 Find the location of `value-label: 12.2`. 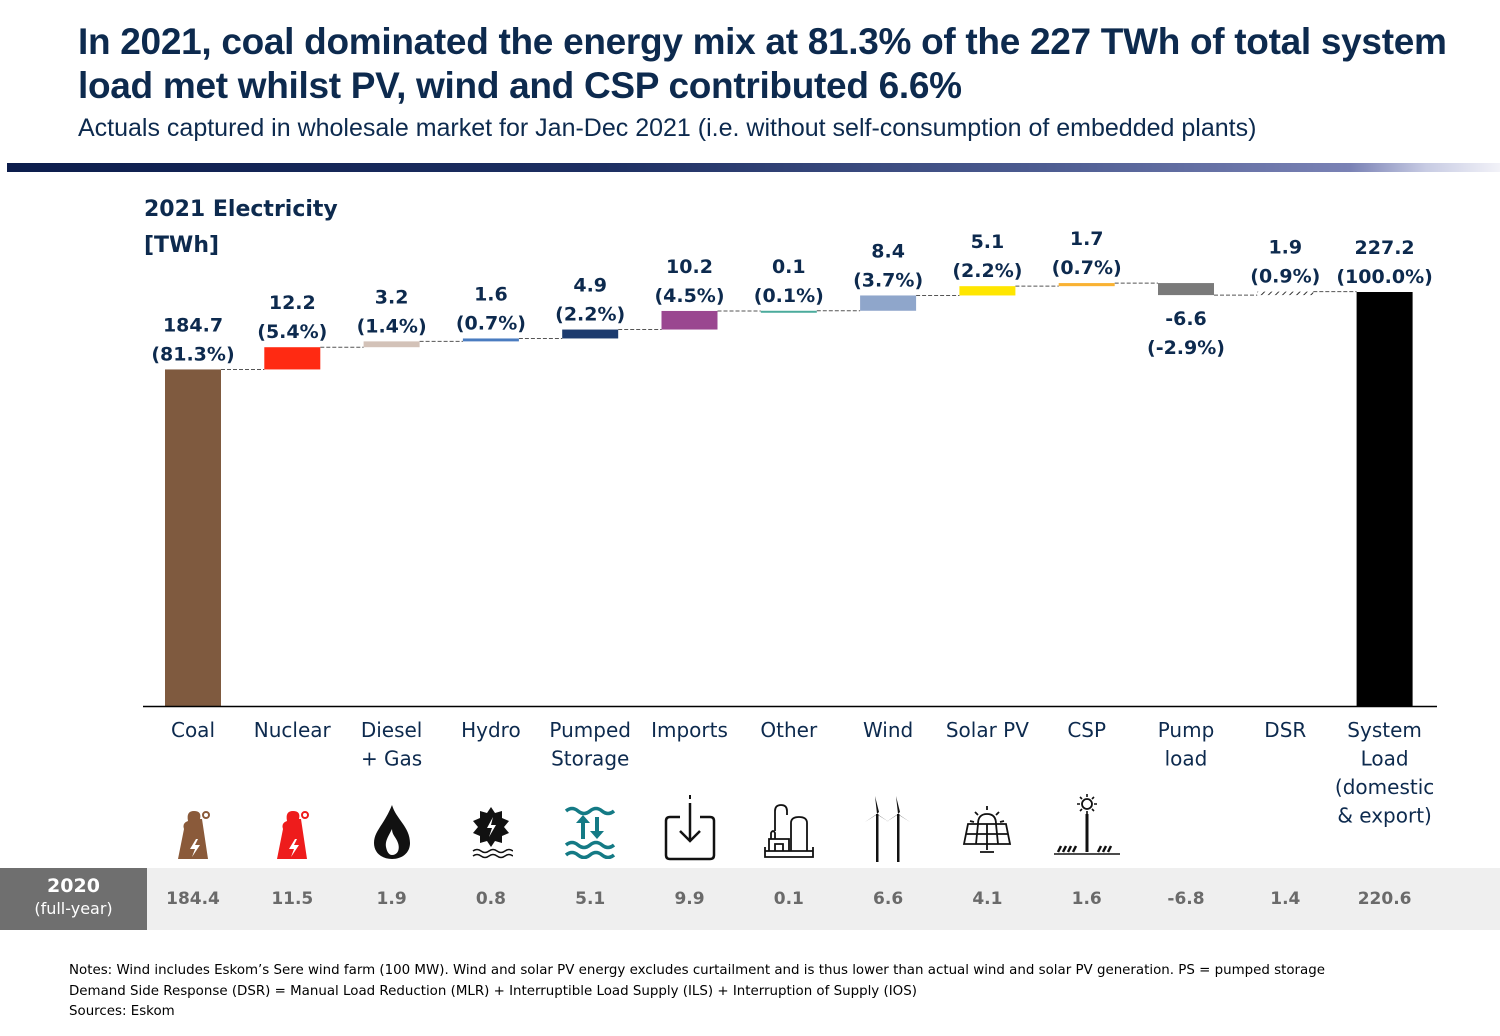

value-label: 12.2 is located at coordinates (292, 303).